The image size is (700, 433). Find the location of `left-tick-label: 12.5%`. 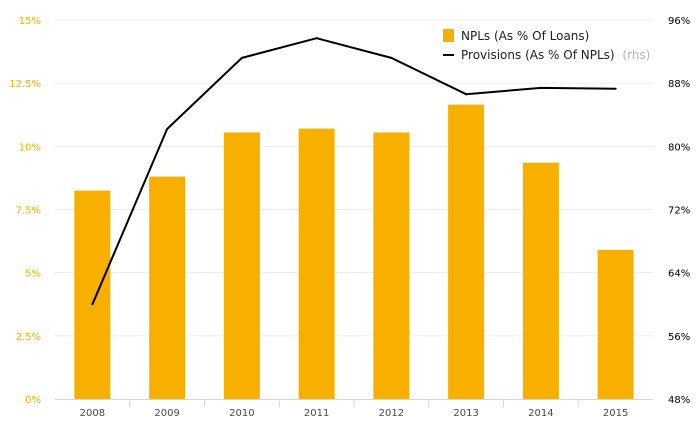

left-tick-label: 12.5% is located at coordinates (25, 84).